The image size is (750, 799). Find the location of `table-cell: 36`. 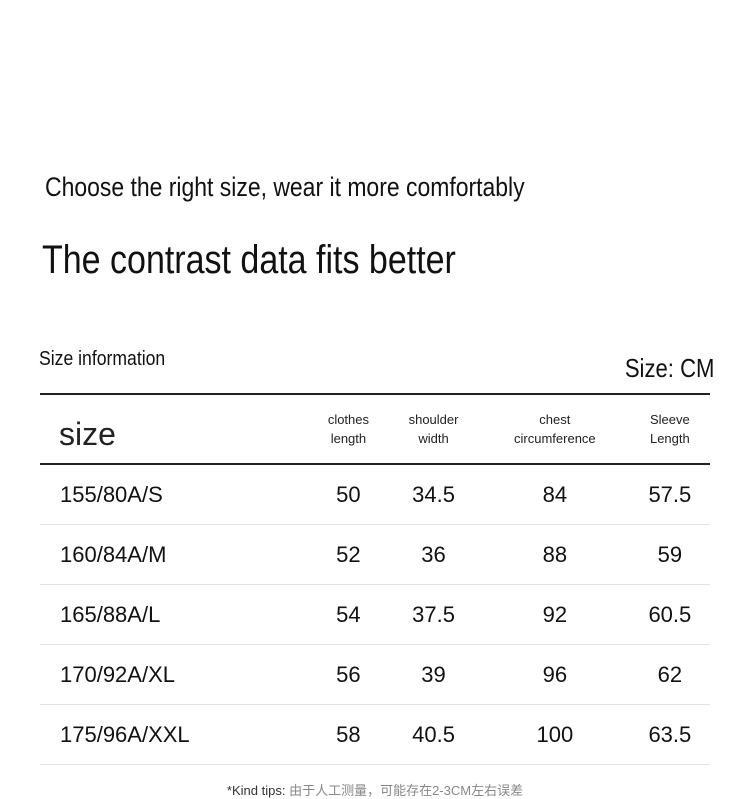

table-cell: 36 is located at coordinates (433, 554).